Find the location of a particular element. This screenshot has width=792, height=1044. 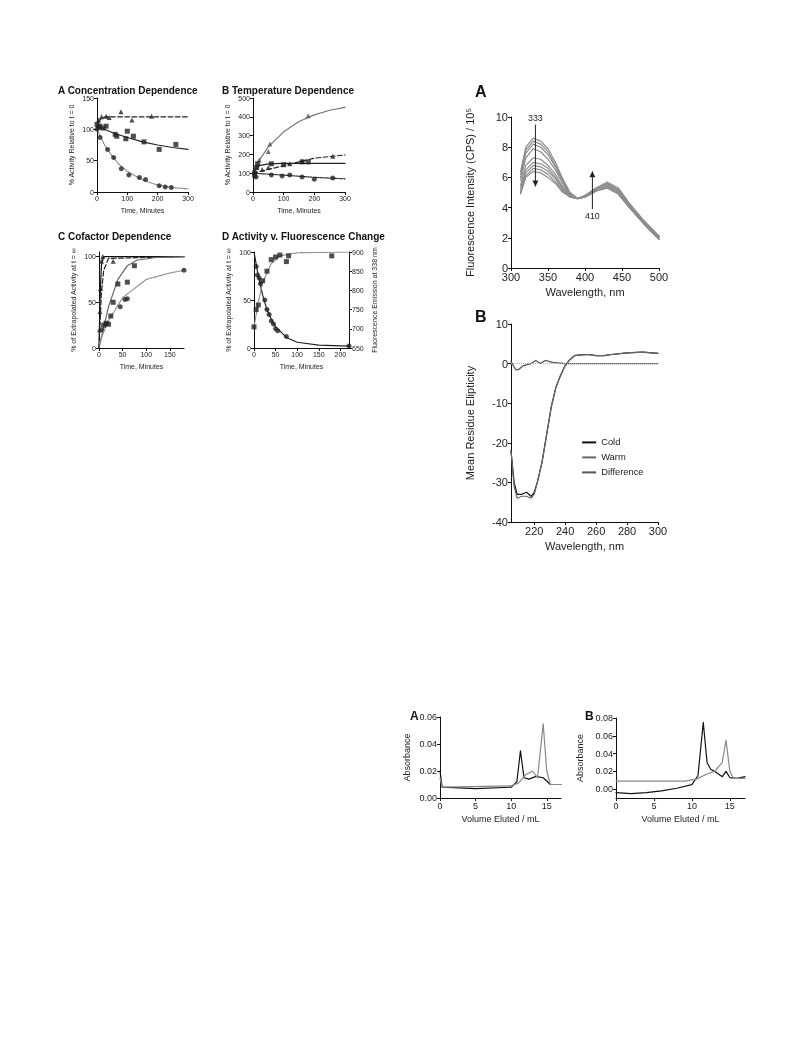

y-tick-label: 8 is located at coordinates (504, 147).